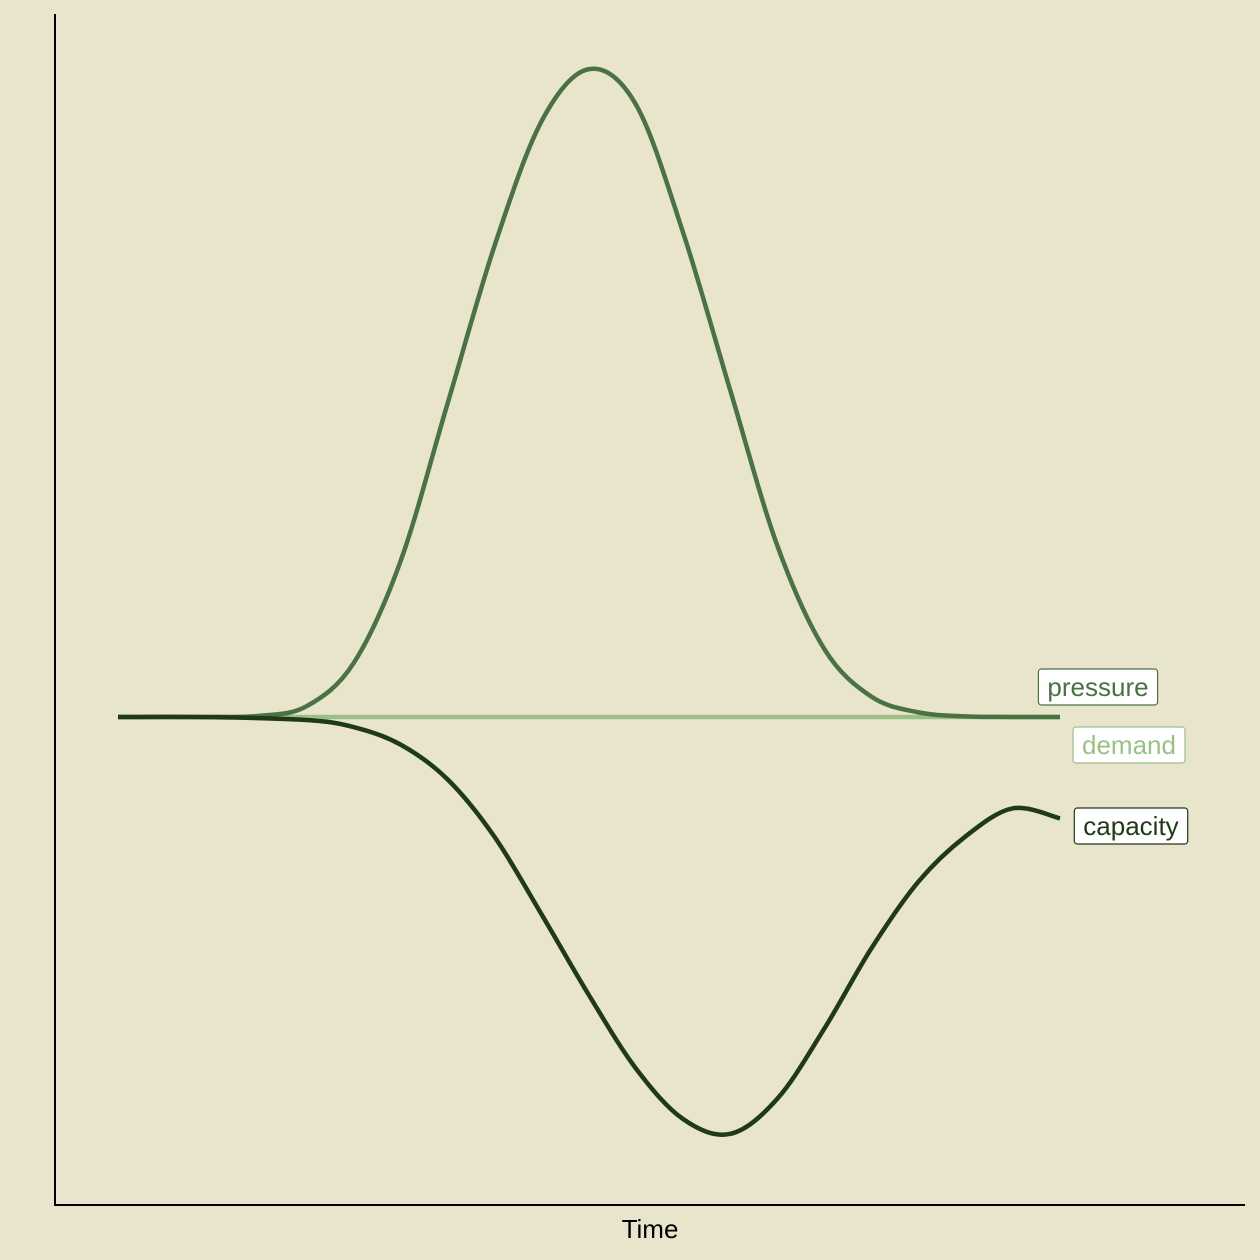  I want to click on label-layer: pressure demand capacity, so click(1113, 756).